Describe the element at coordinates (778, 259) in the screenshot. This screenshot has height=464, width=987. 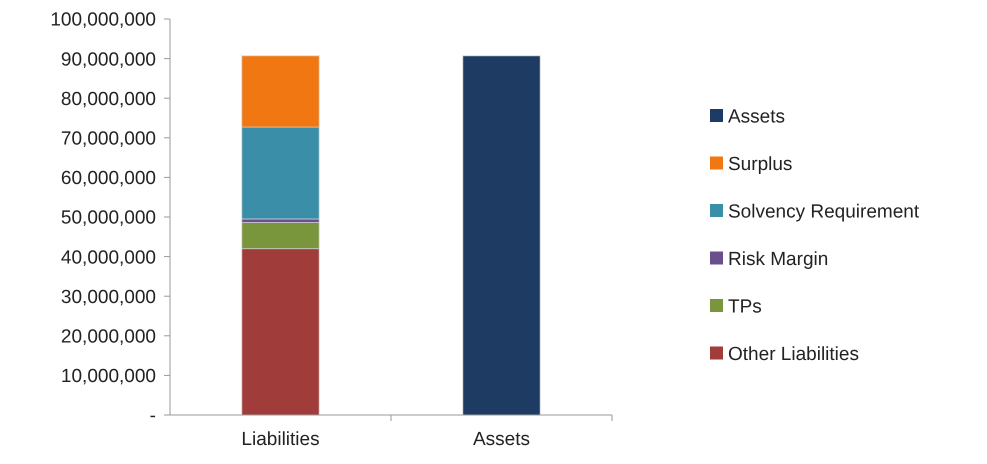
I see `legend-label: Risk Margin` at that location.